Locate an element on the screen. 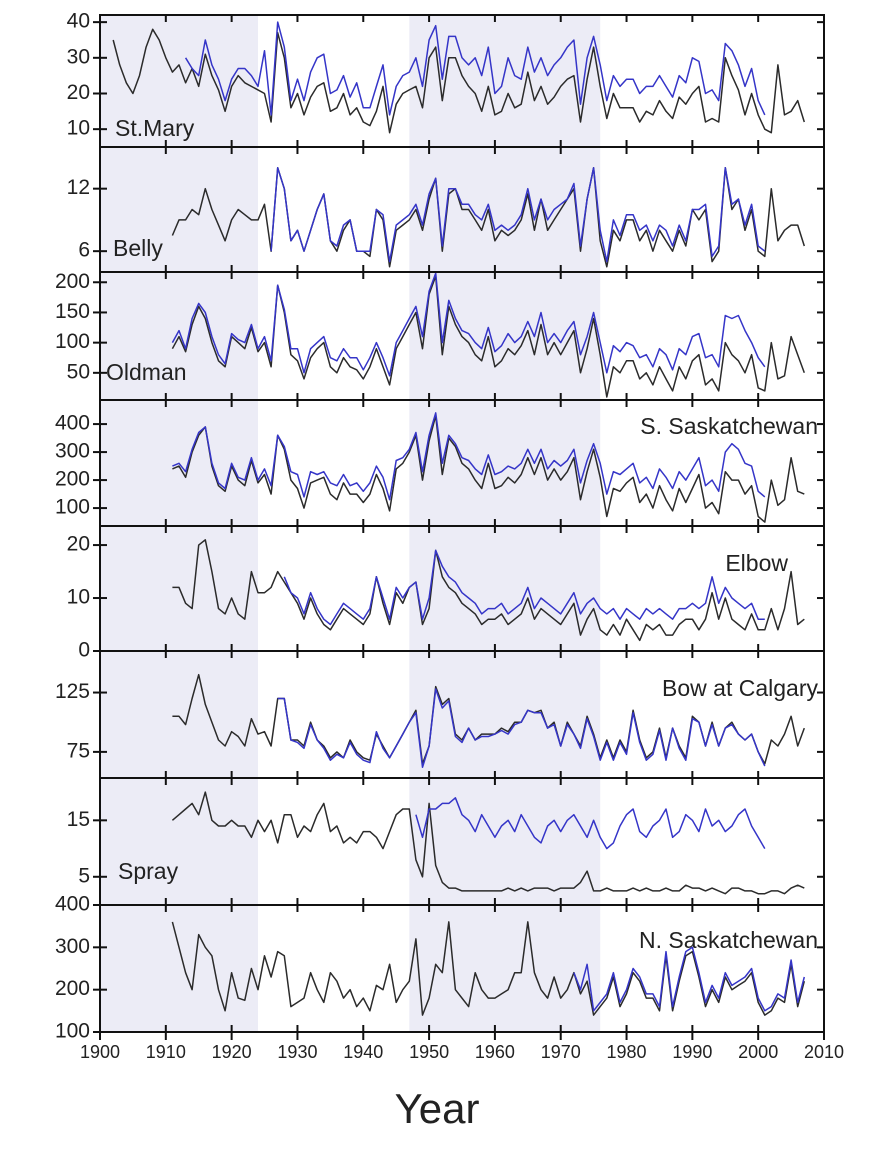 This screenshot has height=1159, width=872. y-tick-label: 15 is located at coordinates (78, 819).